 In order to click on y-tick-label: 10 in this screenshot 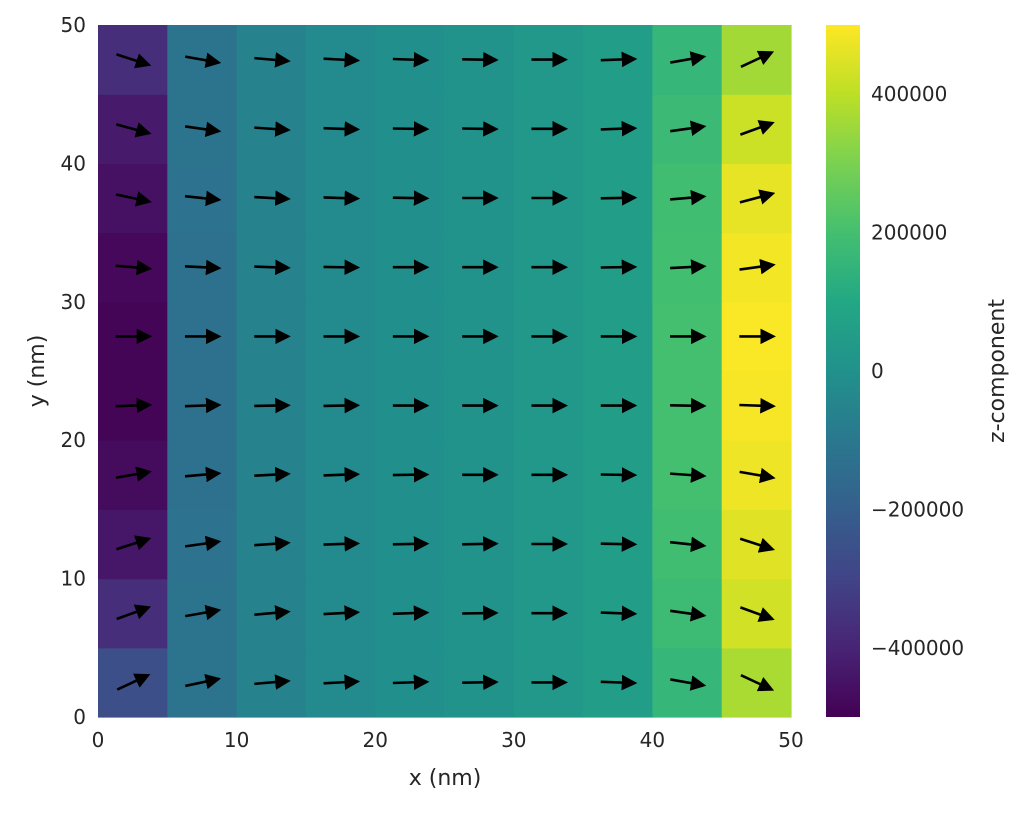, I will do `click(73, 579)`.